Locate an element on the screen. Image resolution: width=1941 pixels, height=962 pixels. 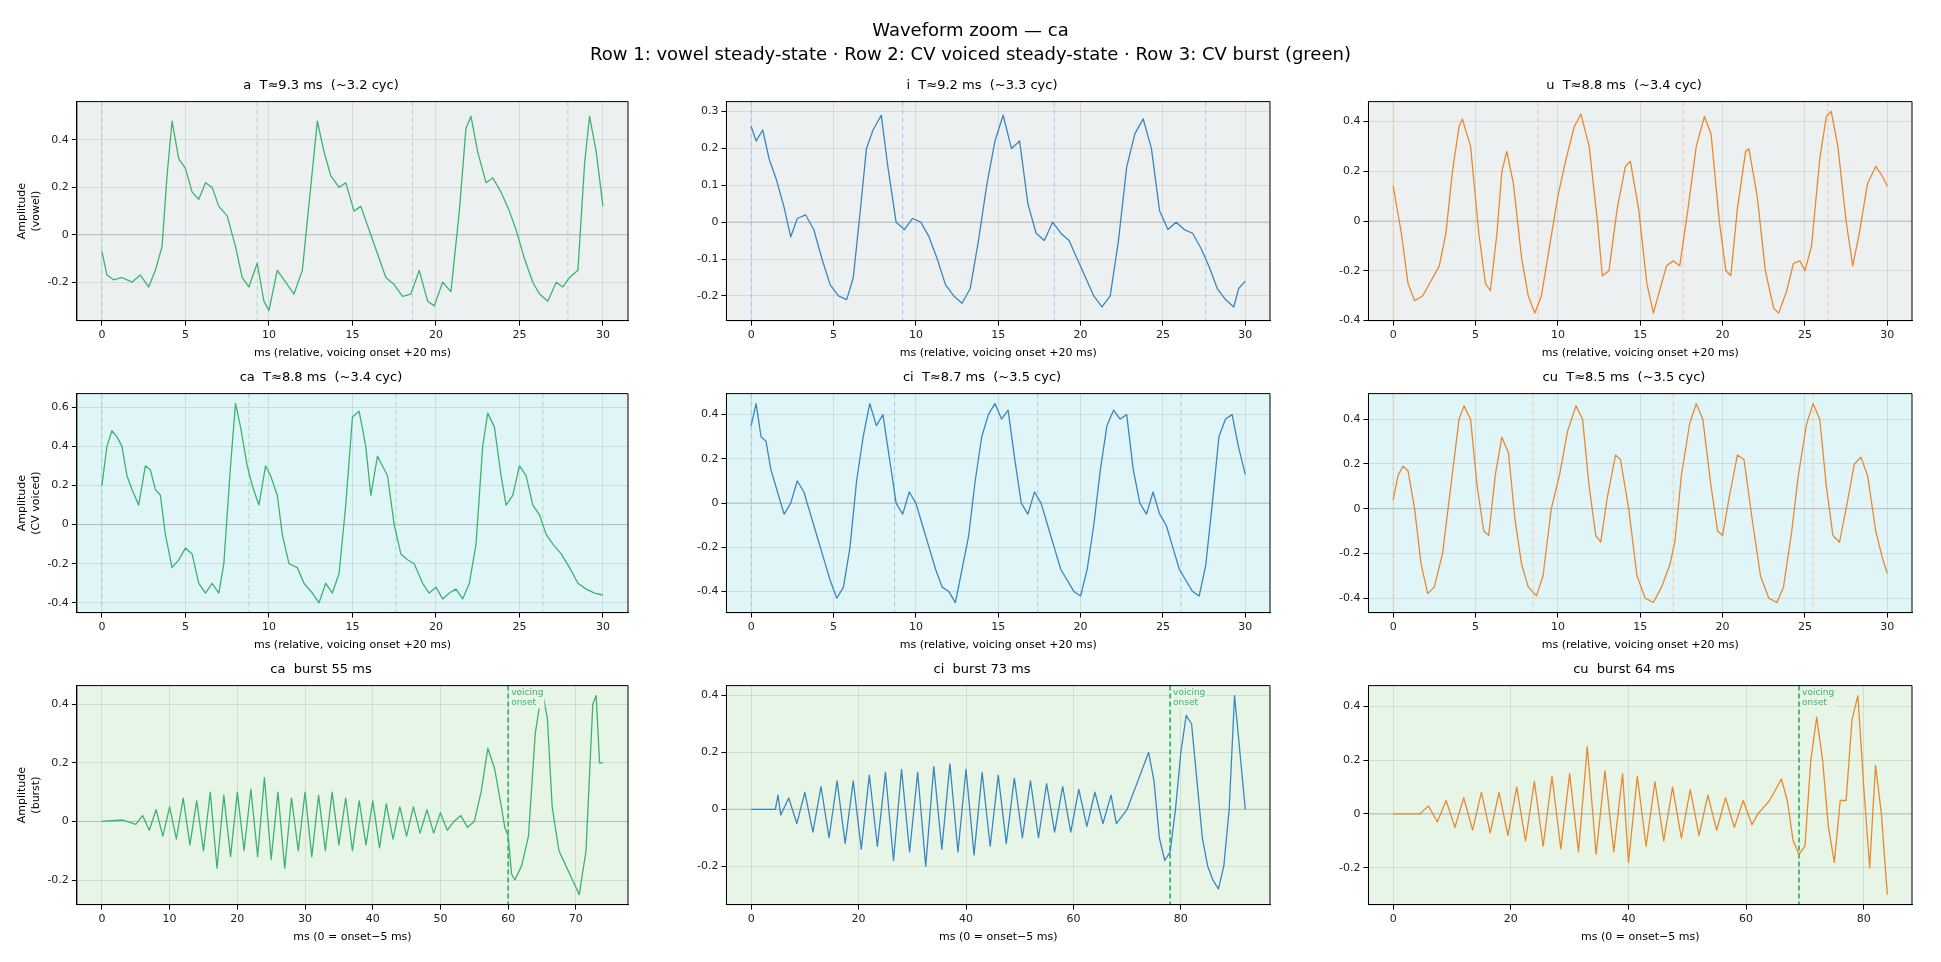
chart-title: cu T≈8.5 ms (~3.5 cyc) is located at coordinates (1624, 377).